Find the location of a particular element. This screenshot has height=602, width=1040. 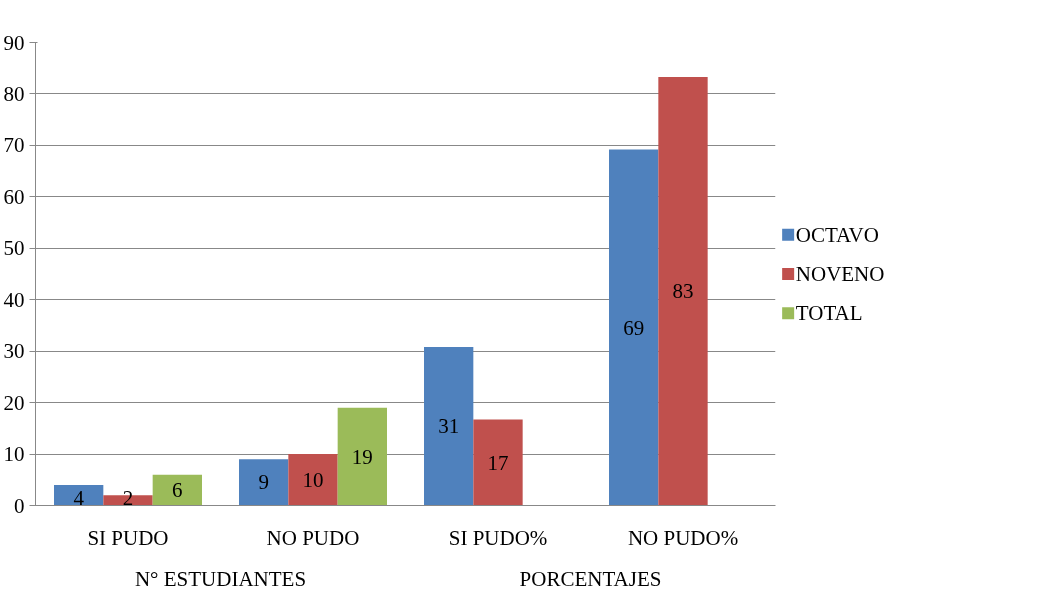

legend-label: OCTAVO is located at coordinates (837, 234).